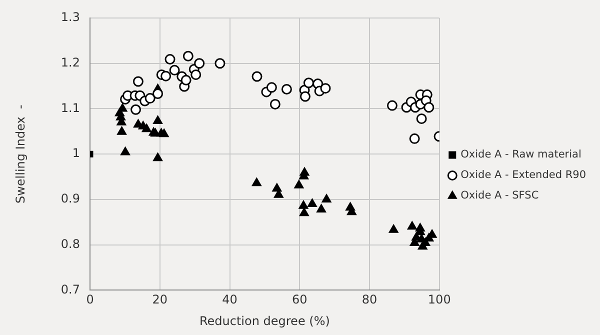 The height and width of the screenshot is (335, 600). What do you see at coordinates (90, 299) in the screenshot?
I see `x-tick-label: 0` at bounding box center [90, 299].